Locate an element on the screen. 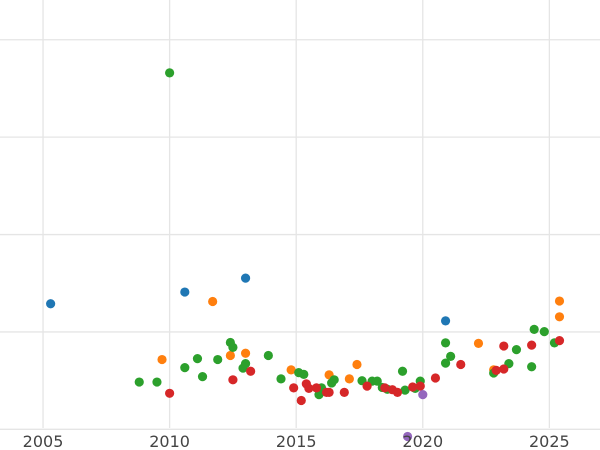  x-tick-label: 2015 is located at coordinates (296, 441).